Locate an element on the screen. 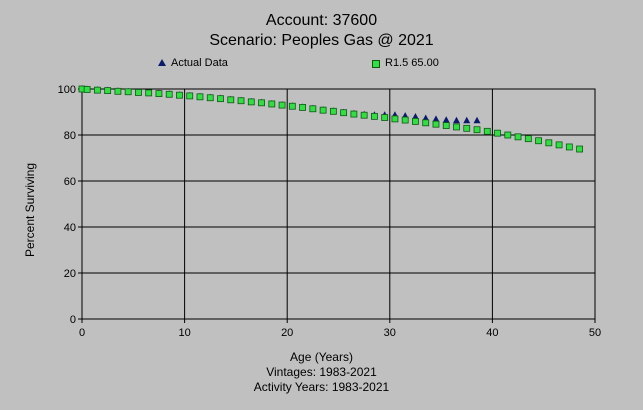 The width and height of the screenshot is (643, 410). legend-label-actual: Actual Data is located at coordinates (199, 63).